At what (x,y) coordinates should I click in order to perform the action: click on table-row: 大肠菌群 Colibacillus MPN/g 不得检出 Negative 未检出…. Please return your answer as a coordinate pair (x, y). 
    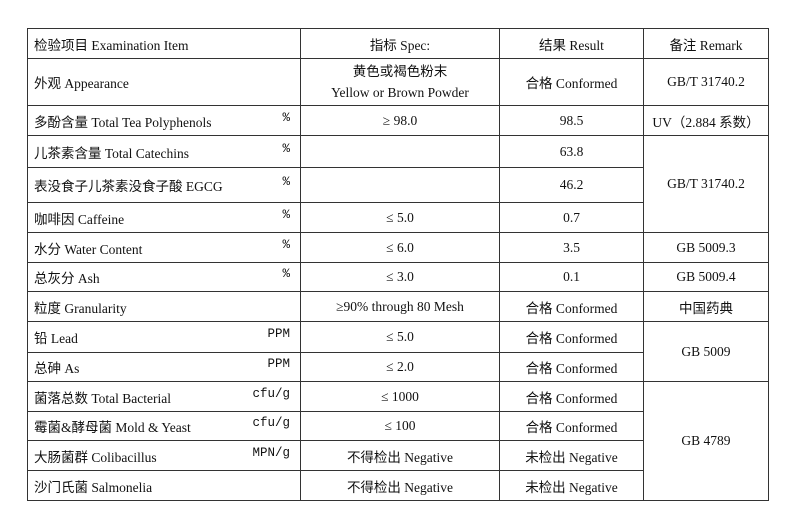
    Looking at the image, I should click on (398, 455).